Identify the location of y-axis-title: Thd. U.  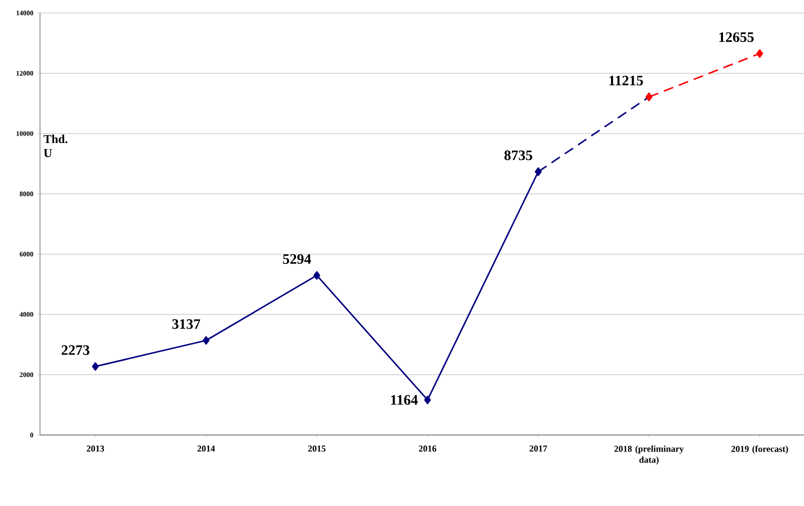
(56, 146).